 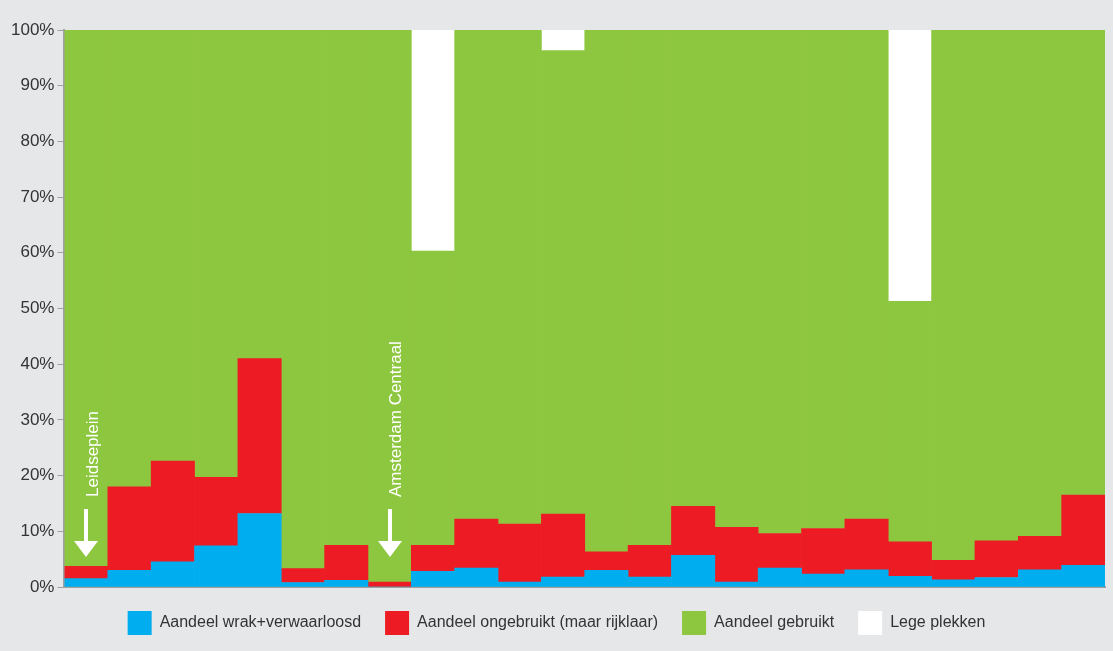 What do you see at coordinates (37, 419) in the screenshot?
I see `y-tick-label: 30%` at bounding box center [37, 419].